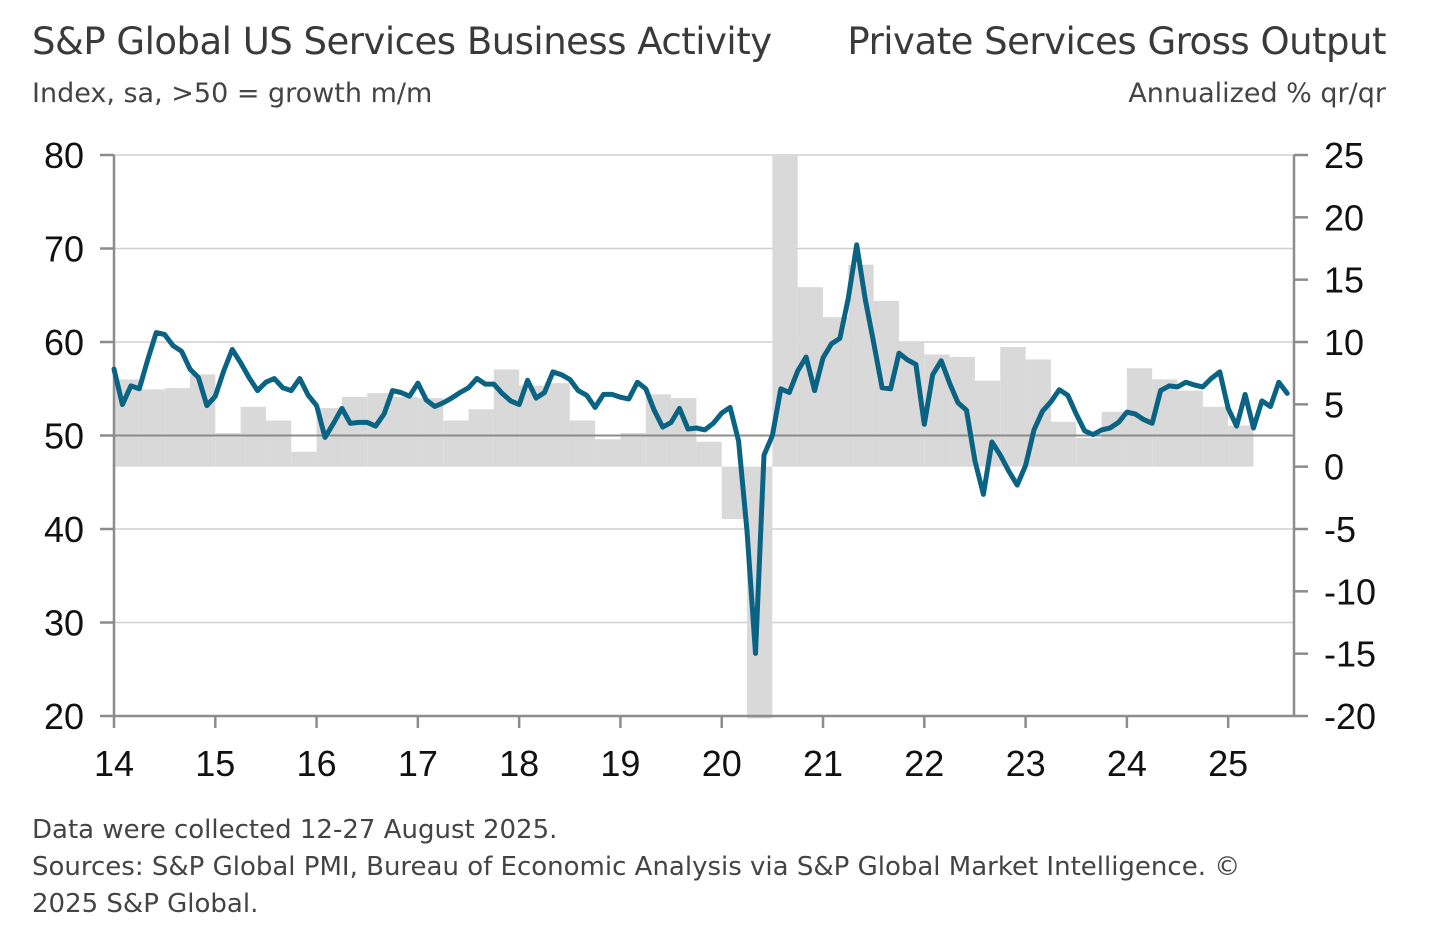 The height and width of the screenshot is (936, 1456). Describe the element at coordinates (64, 529) in the screenshot. I see `left-tick-label: 40` at that location.